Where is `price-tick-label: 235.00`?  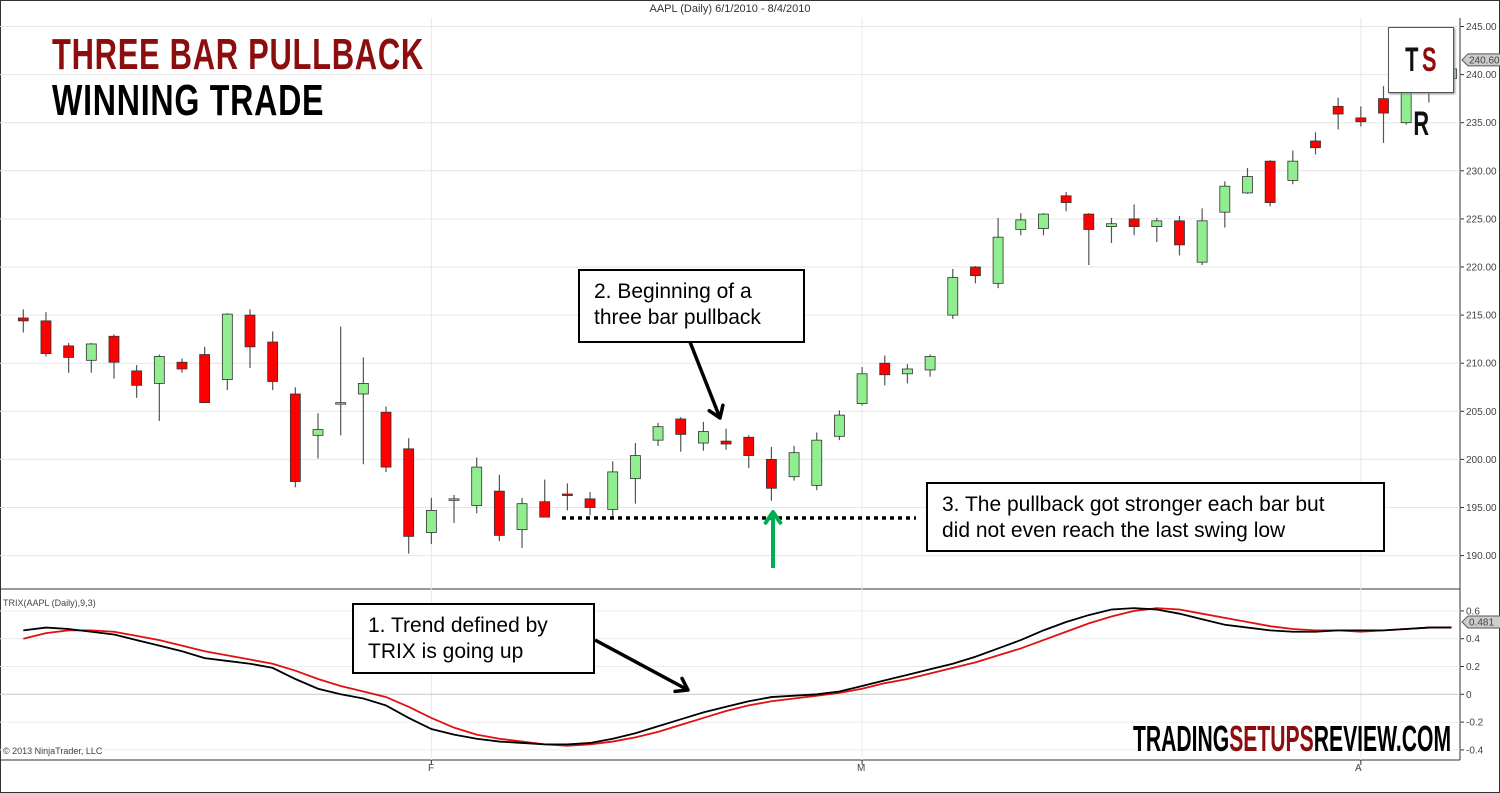
price-tick-label: 235.00 is located at coordinates (1481, 123).